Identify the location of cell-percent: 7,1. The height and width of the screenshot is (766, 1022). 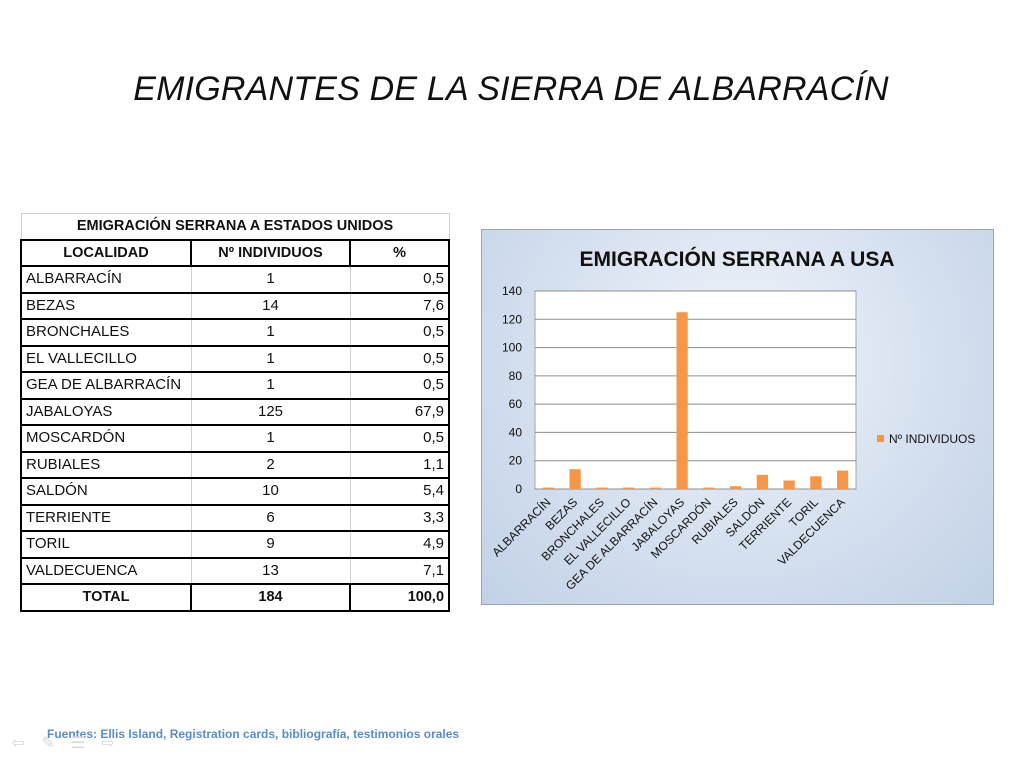
(400, 571).